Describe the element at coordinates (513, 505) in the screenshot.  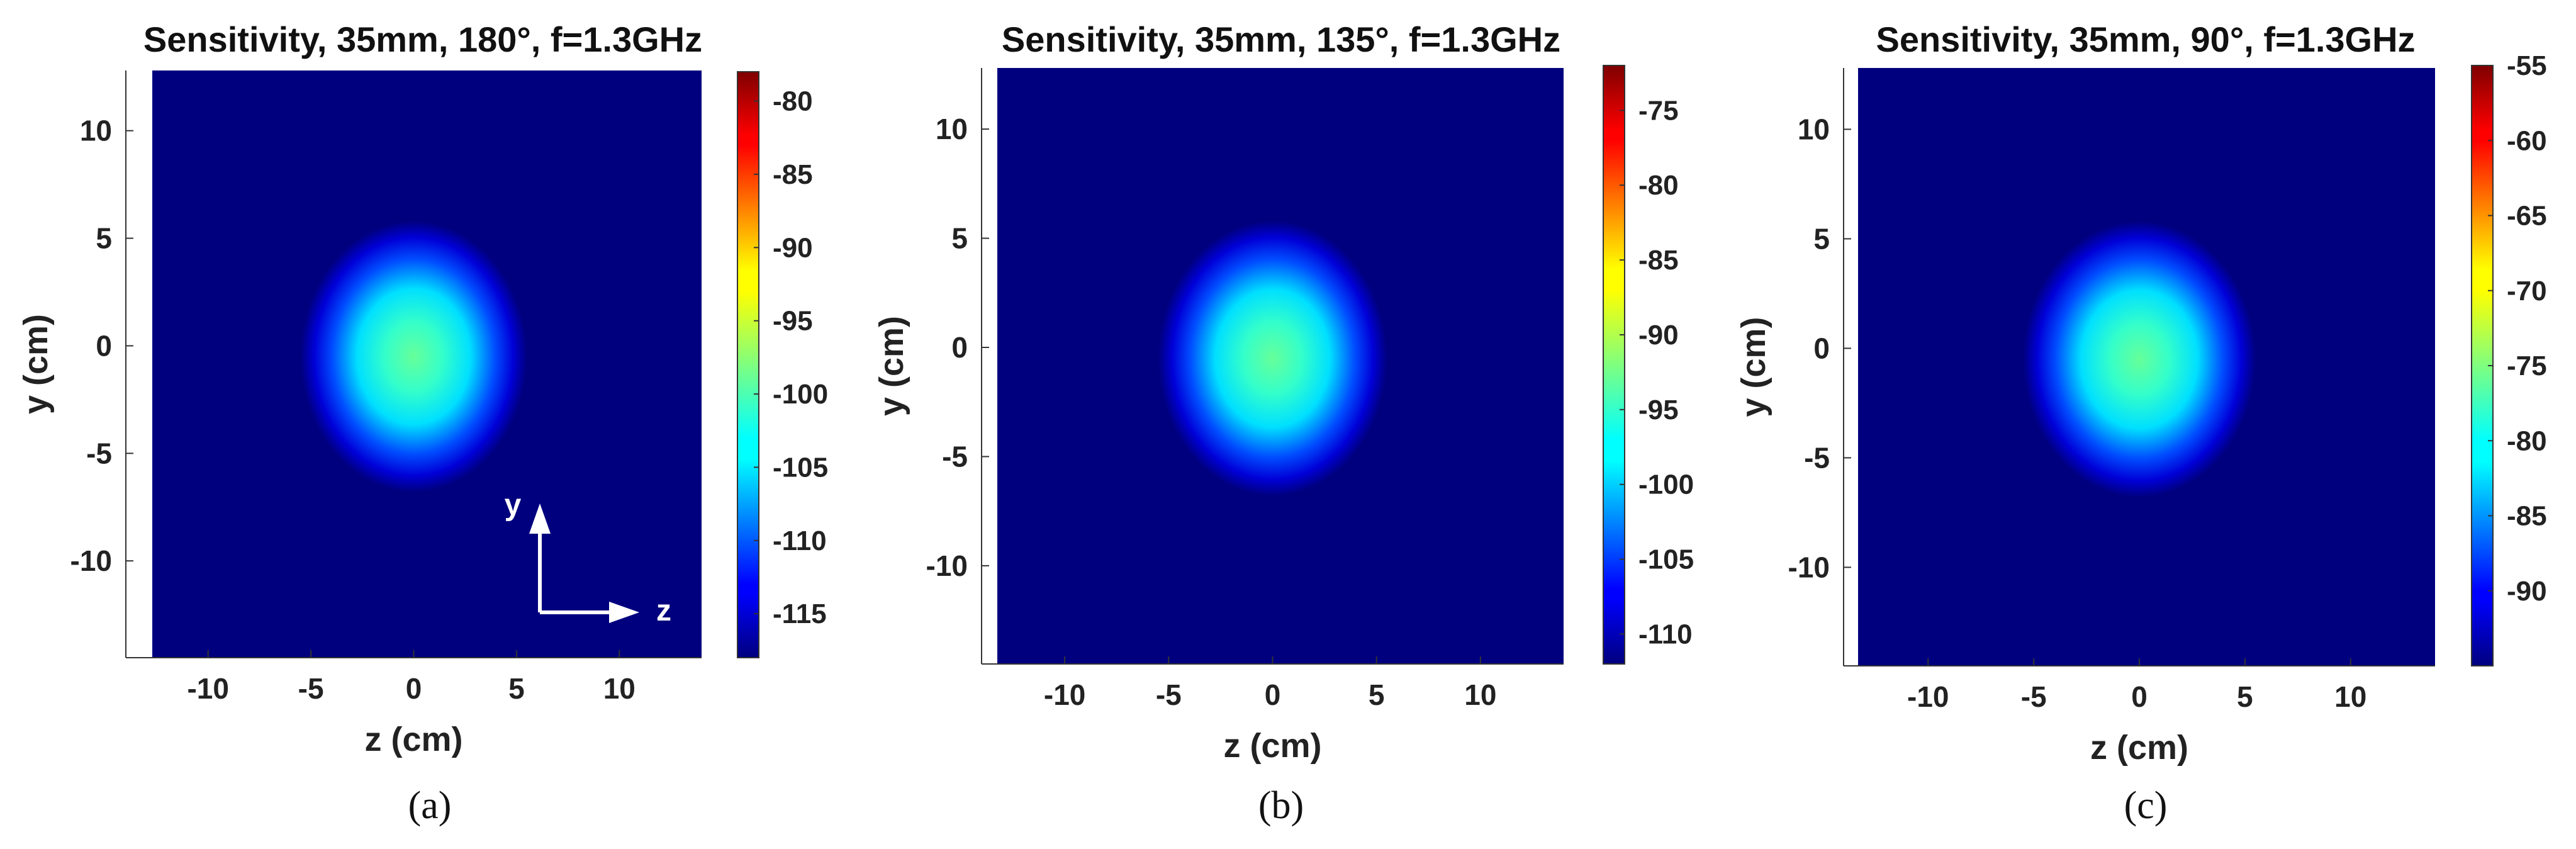
I see `annotation-y-label: y` at that location.